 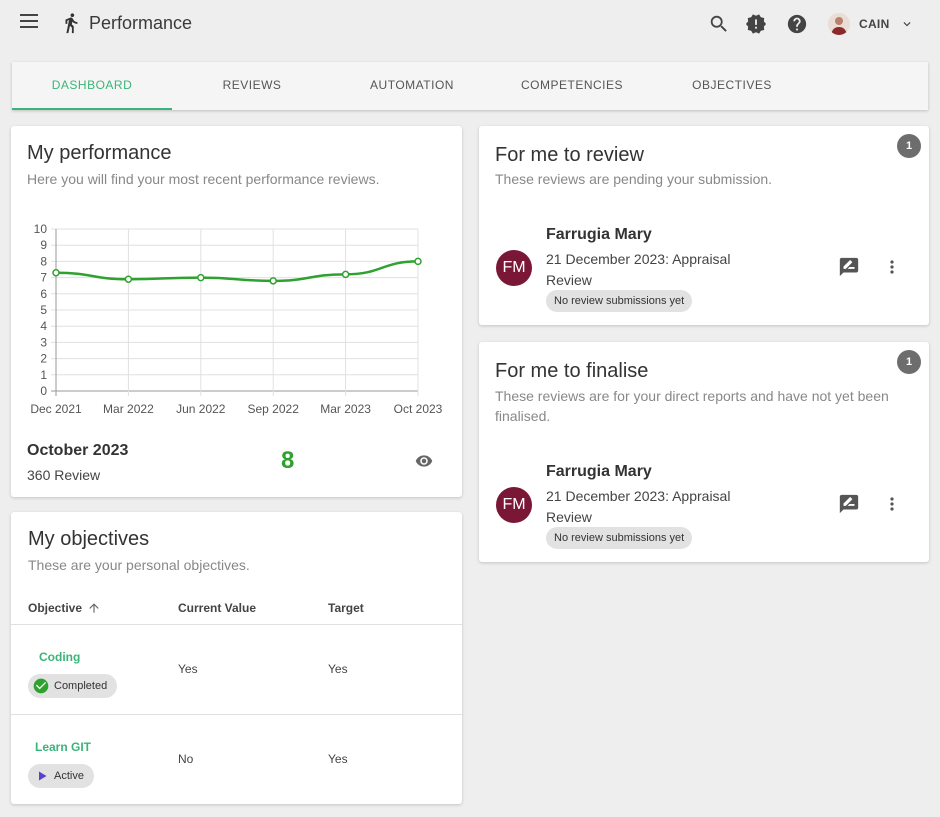 I want to click on objectives-subtitle: These are your personal objectives., so click(x=139, y=565).